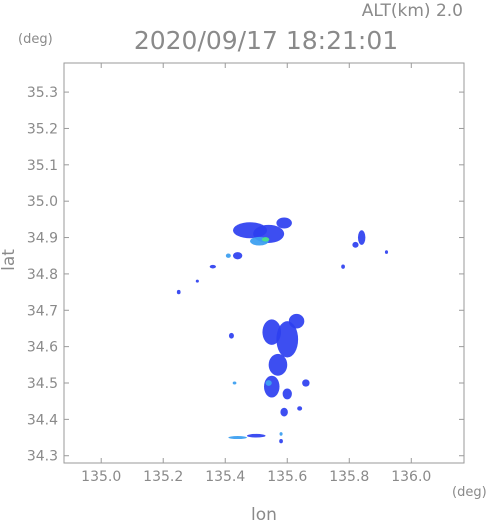 This screenshot has height=521, width=491. Describe the element at coordinates (9, 260) in the screenshot. I see `y-axis-title: lat` at that location.